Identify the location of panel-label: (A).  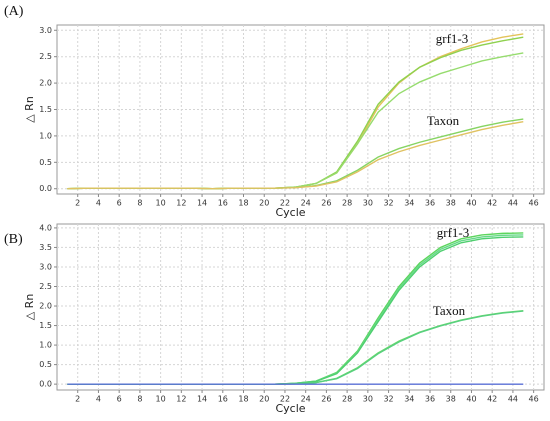
(14, 11).